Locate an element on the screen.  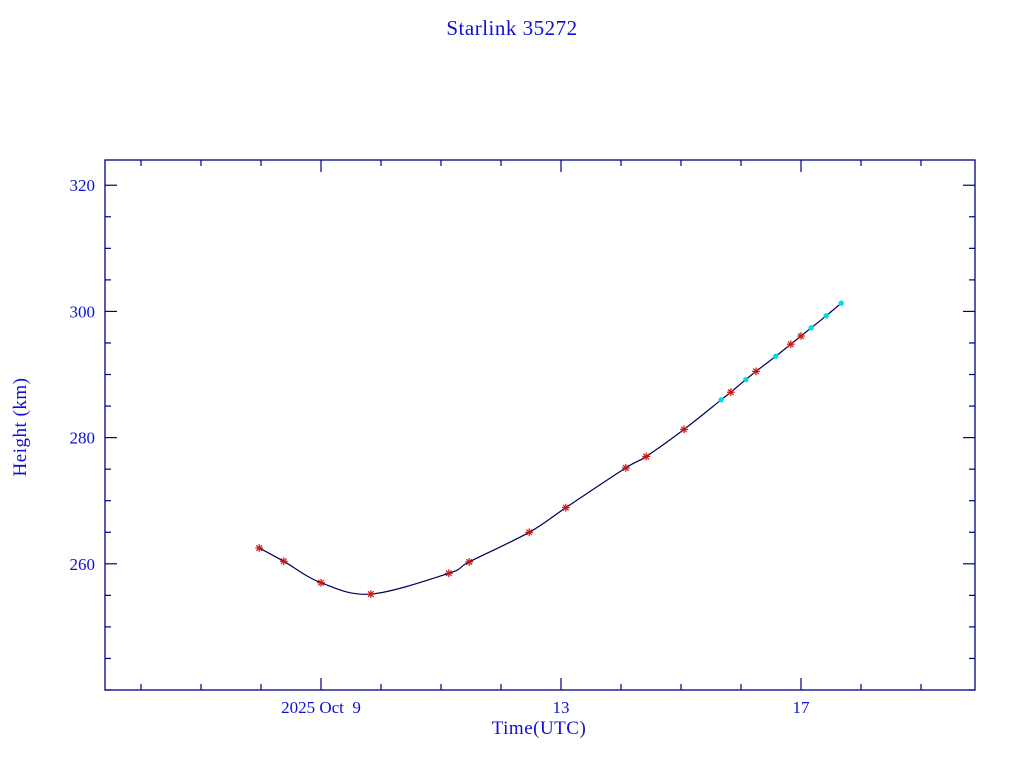
x-tick-label: 17 is located at coordinates (802, 707).